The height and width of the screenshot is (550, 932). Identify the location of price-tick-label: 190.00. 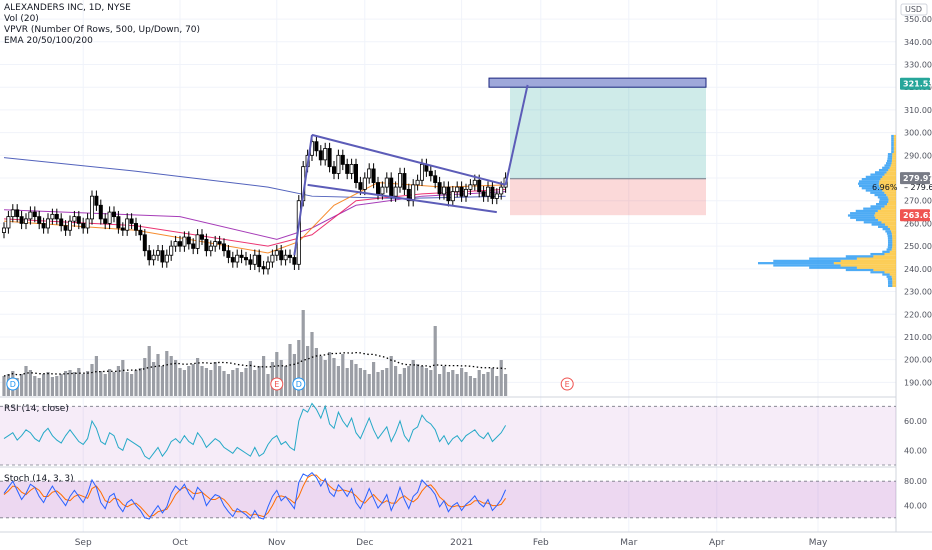
(918, 382).